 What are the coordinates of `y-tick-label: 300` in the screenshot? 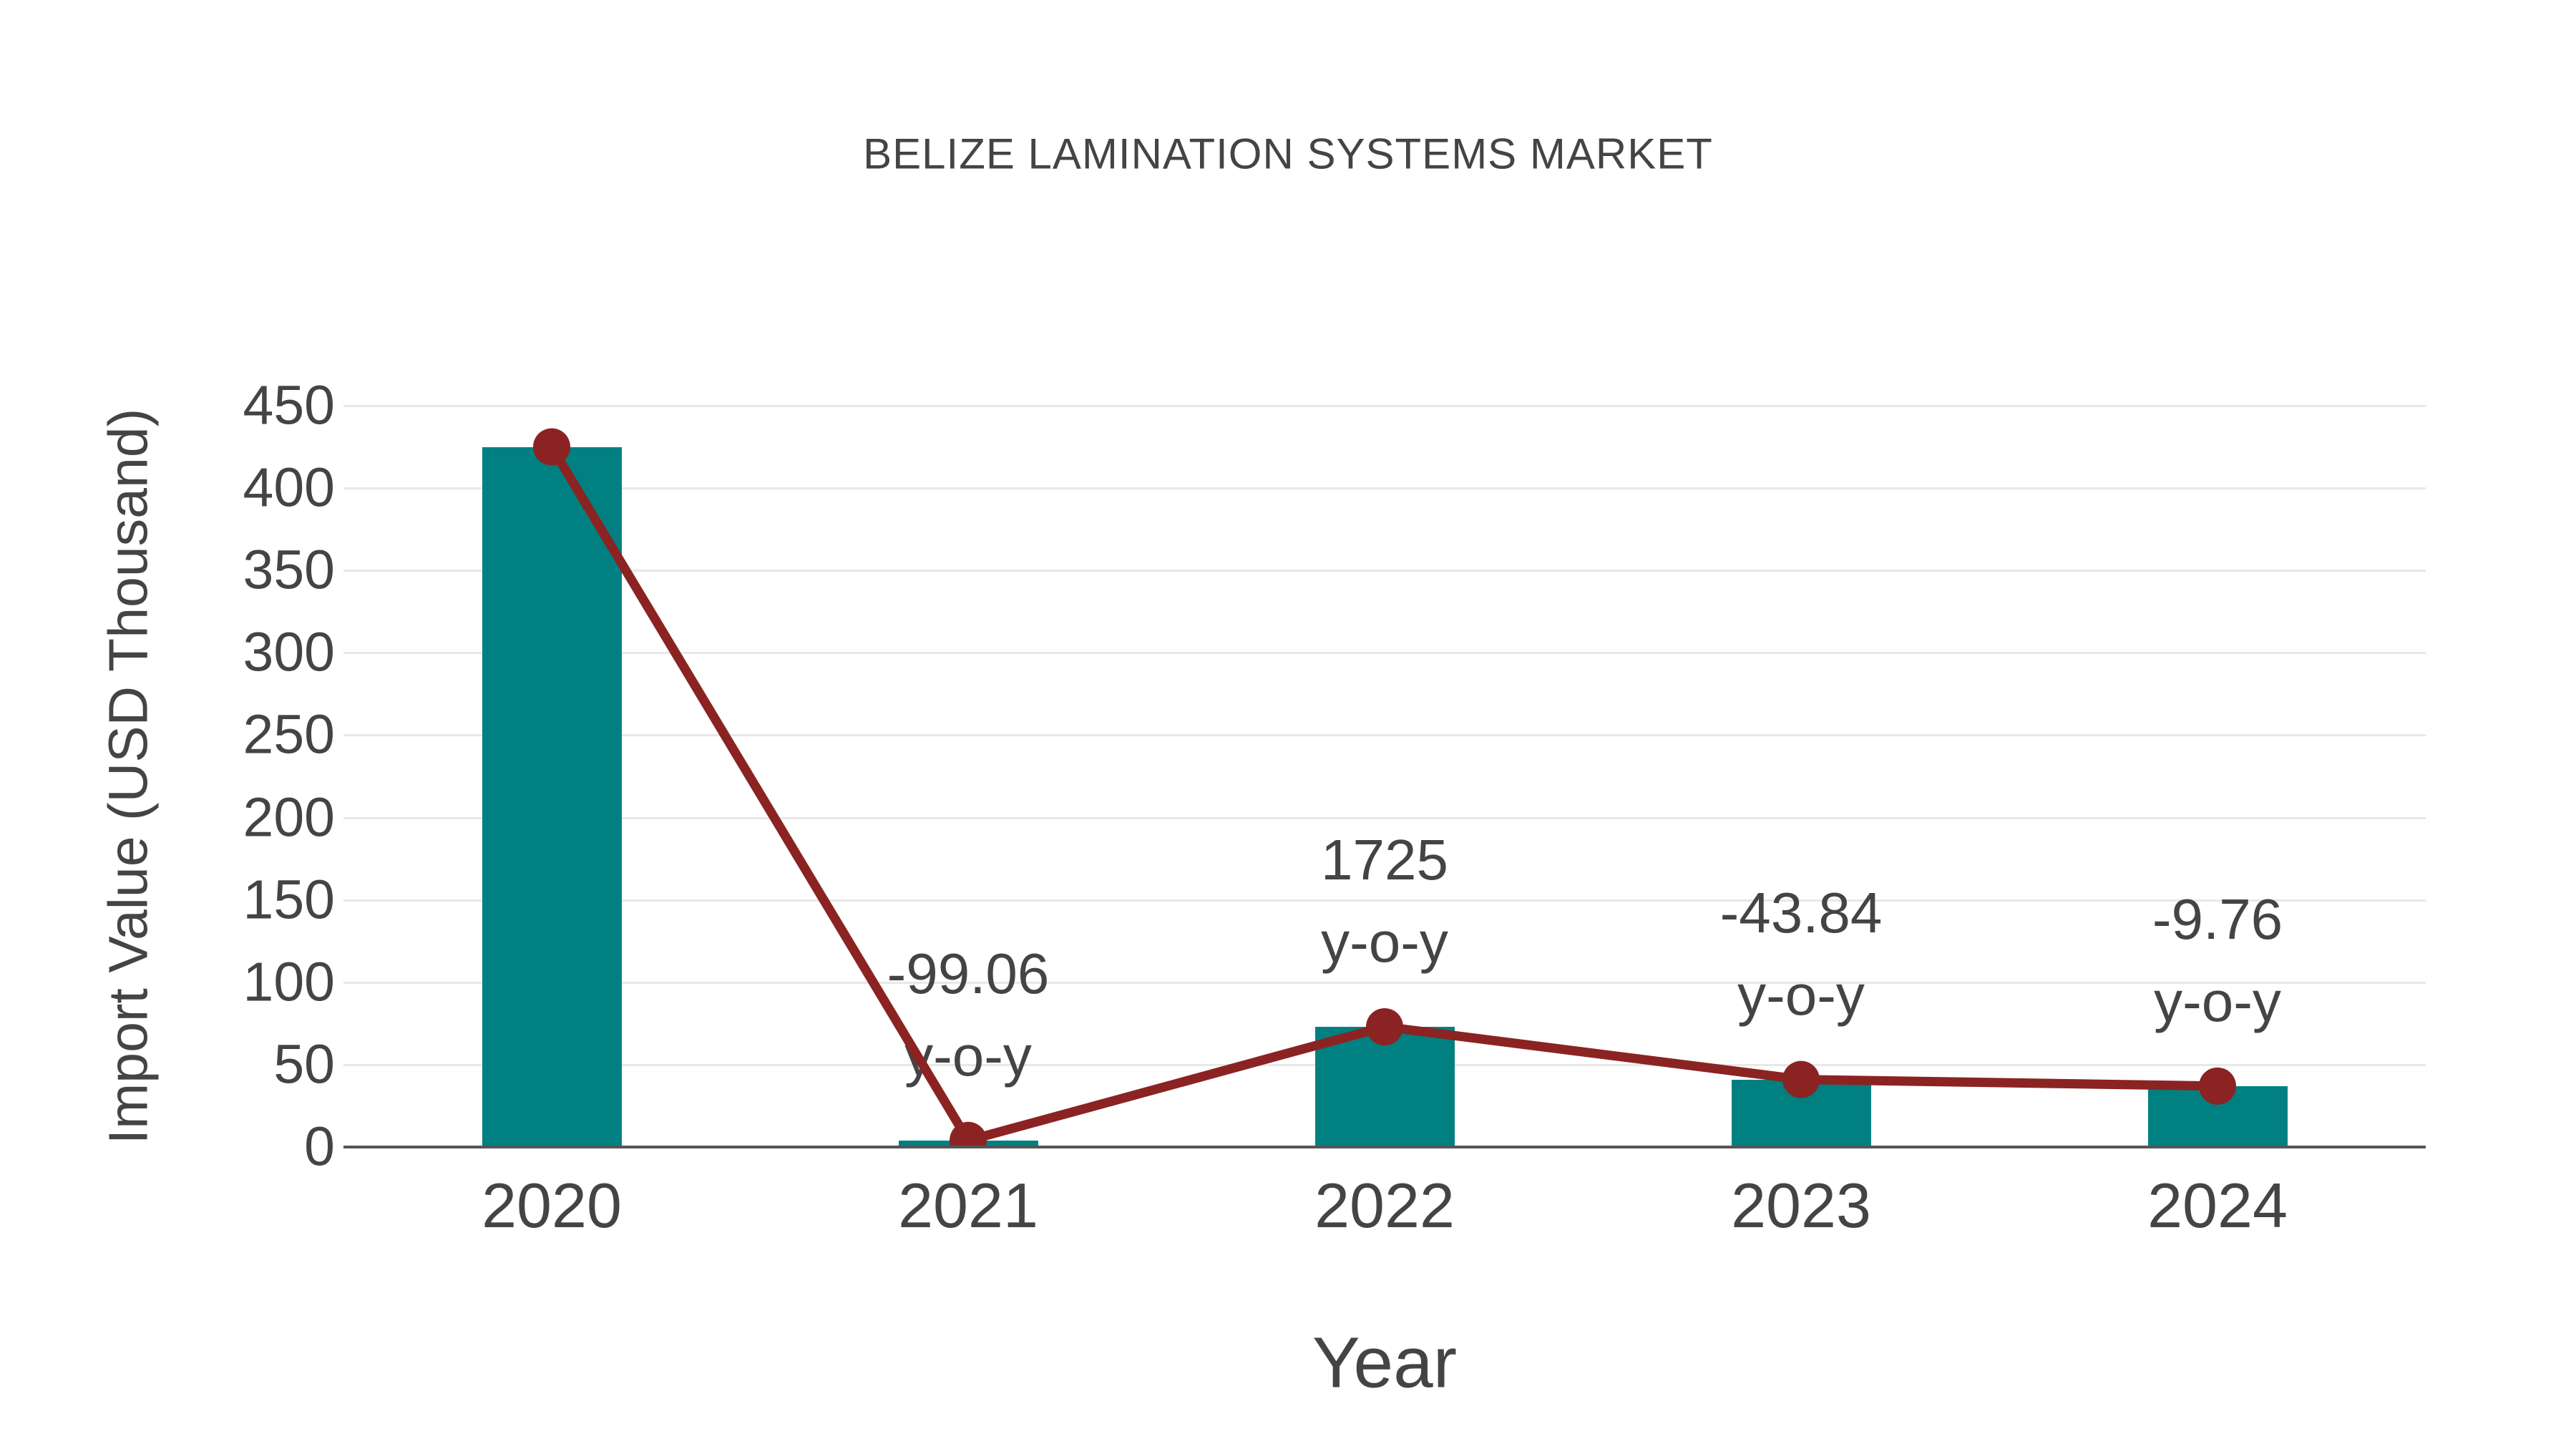 It's located at (289, 652).